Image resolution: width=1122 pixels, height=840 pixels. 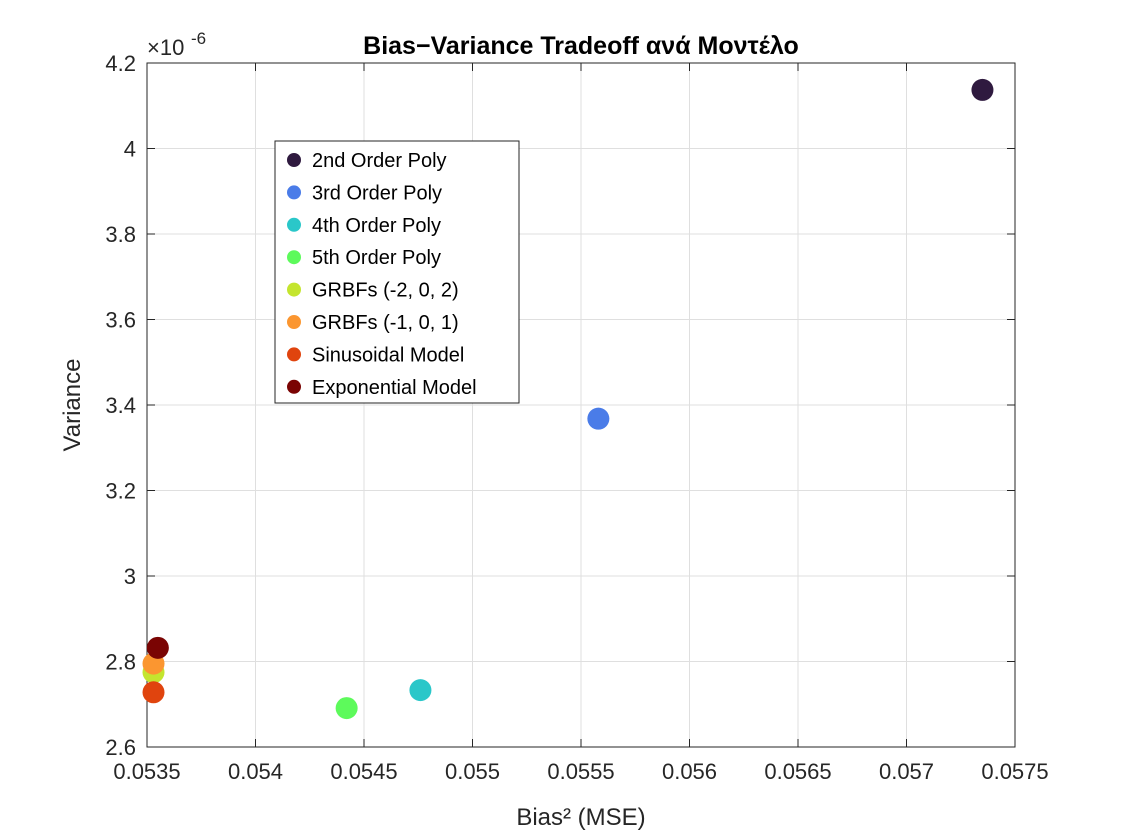 I want to click on x-tick-label: 0.056, so click(x=689, y=771).